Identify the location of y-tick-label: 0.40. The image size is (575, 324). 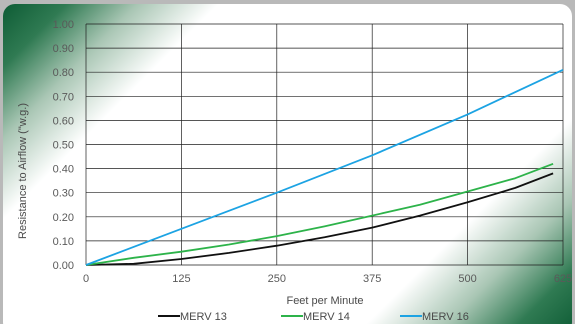
(63, 170).